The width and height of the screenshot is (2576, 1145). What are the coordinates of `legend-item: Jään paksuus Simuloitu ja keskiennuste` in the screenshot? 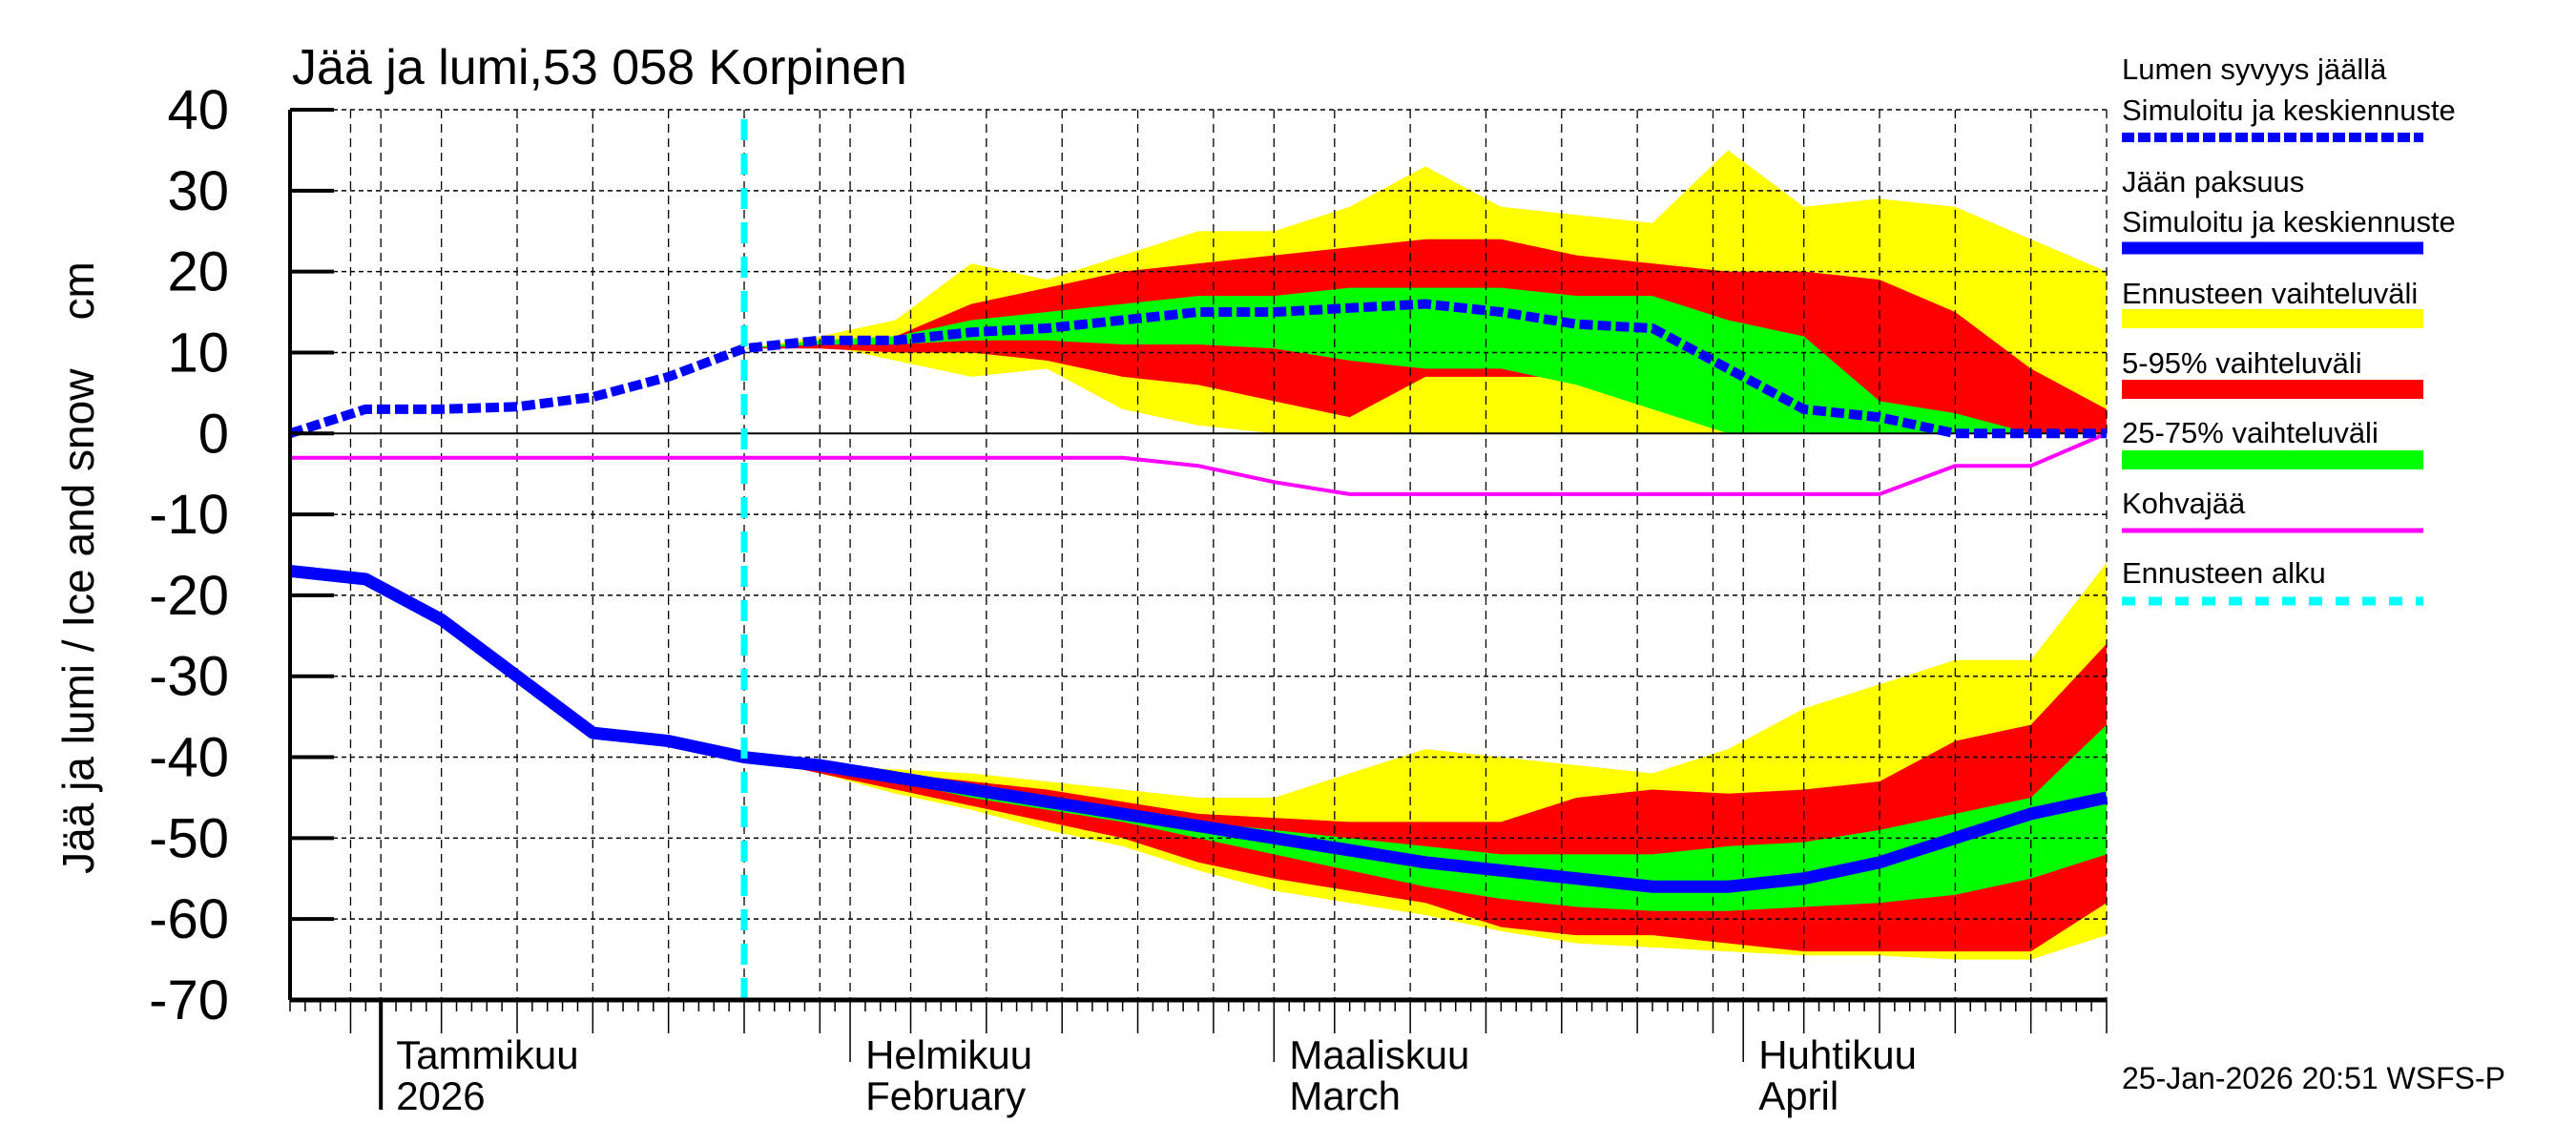 It's located at (2289, 210).